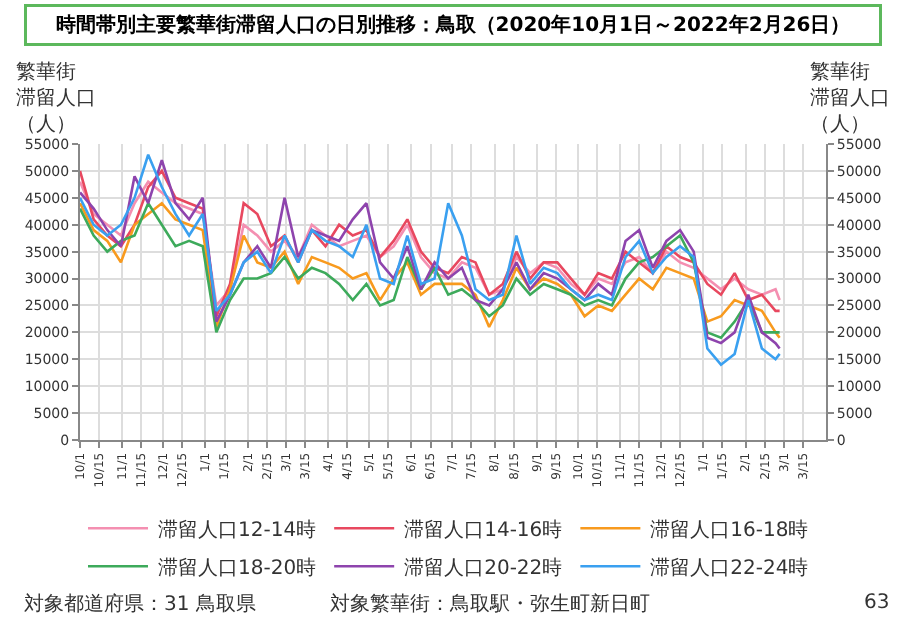  Describe the element at coordinates (483, 568) in the screenshot. I see `legend-label: 滞留人口20-22時` at that location.